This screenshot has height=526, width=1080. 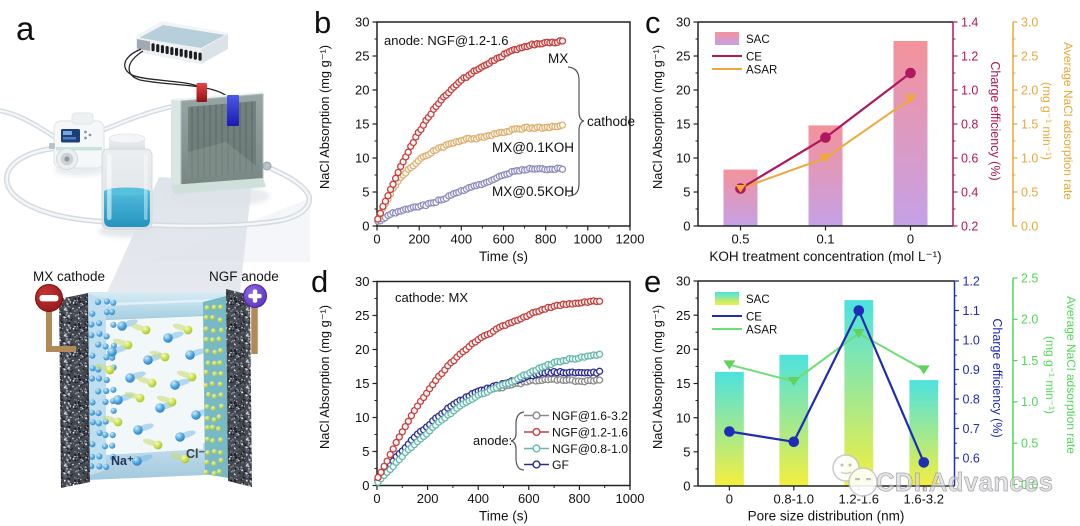 I want to click on svg-text: 200, so click(x=428, y=498).